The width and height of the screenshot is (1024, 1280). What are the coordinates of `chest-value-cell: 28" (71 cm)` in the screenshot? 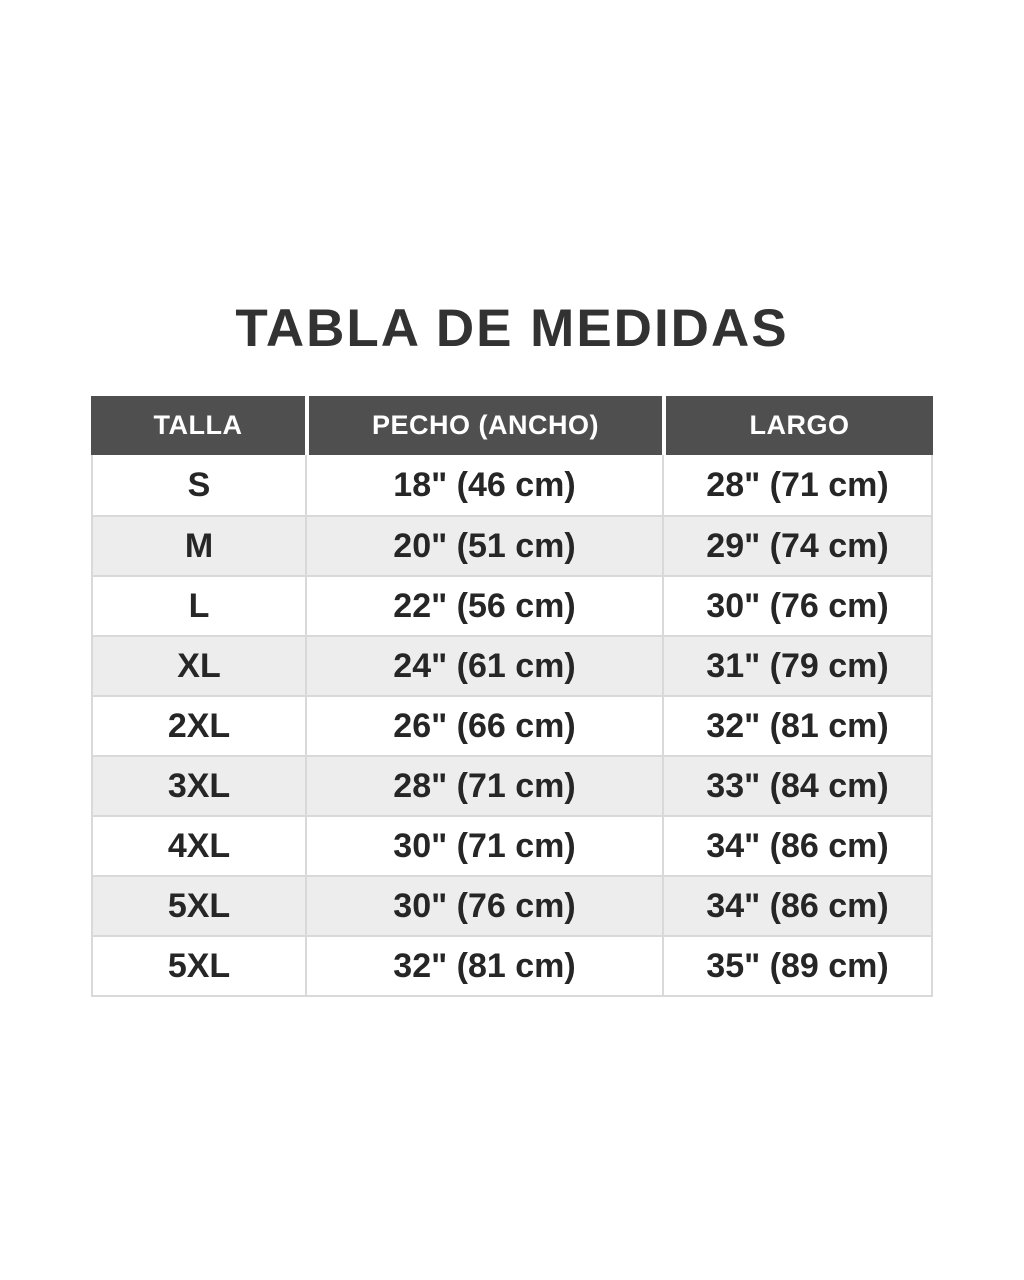 It's located at (483, 786).